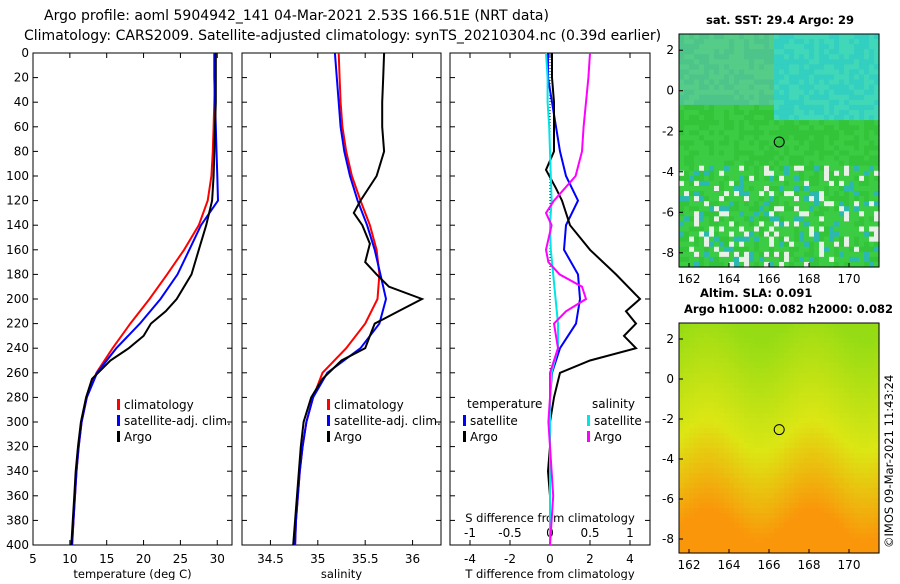 Image resolution: width=900 pixels, height=584 pixels. I want to click on legend-2-label: Argo, so click(138, 437).